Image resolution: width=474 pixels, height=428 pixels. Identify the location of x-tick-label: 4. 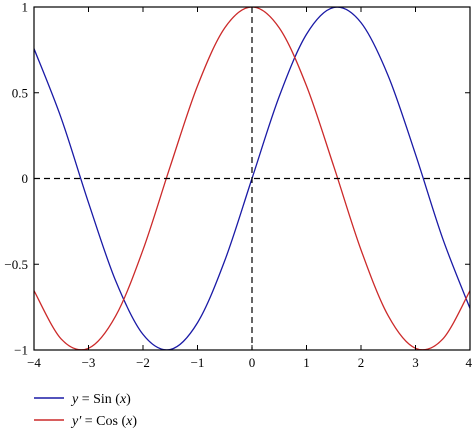
(469, 362).